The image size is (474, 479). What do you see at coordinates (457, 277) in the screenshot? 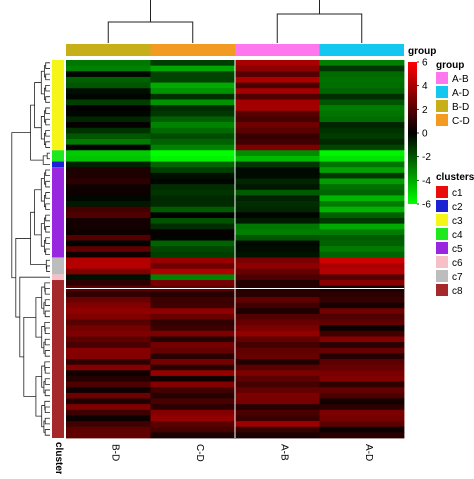
I see `clusters-legend-label: c7` at bounding box center [457, 277].